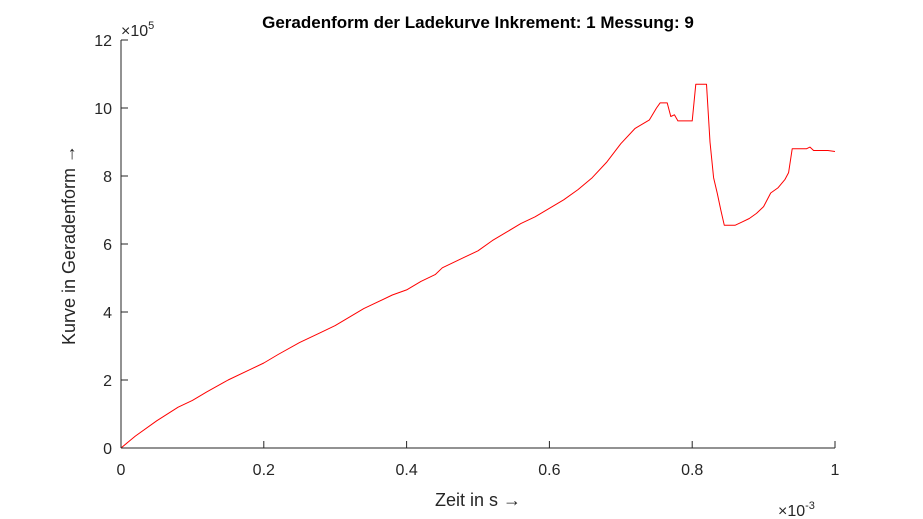 This screenshot has height=519, width=923. What do you see at coordinates (791, 511) in the screenshot?
I see `x-multiplier-base: ×10` at bounding box center [791, 511].